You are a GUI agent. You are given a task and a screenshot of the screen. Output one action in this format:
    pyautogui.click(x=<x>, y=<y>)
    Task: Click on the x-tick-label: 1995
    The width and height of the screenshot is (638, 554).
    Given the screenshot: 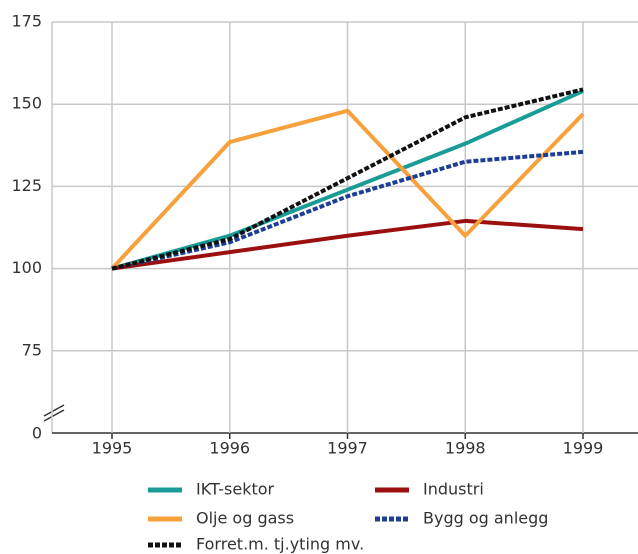 What is the action you would take?
    pyautogui.click(x=112, y=448)
    